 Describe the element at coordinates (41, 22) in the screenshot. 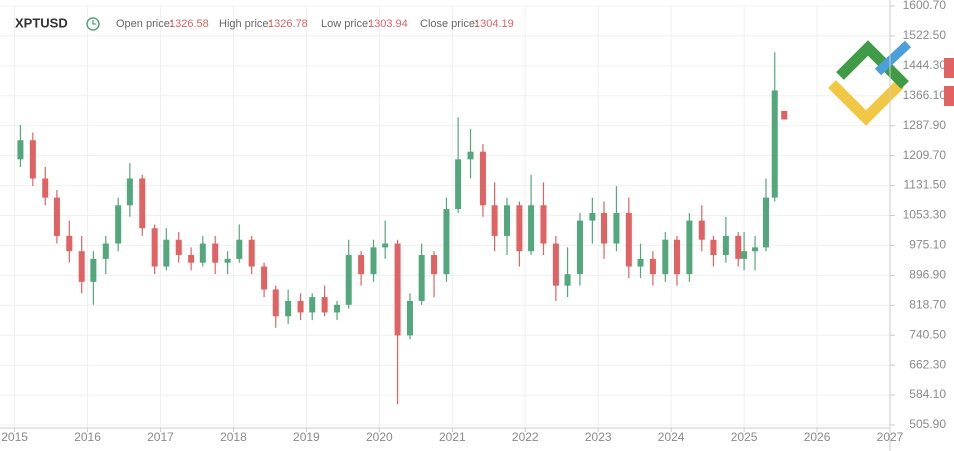

I see `symbol: XPTUSD` at that location.